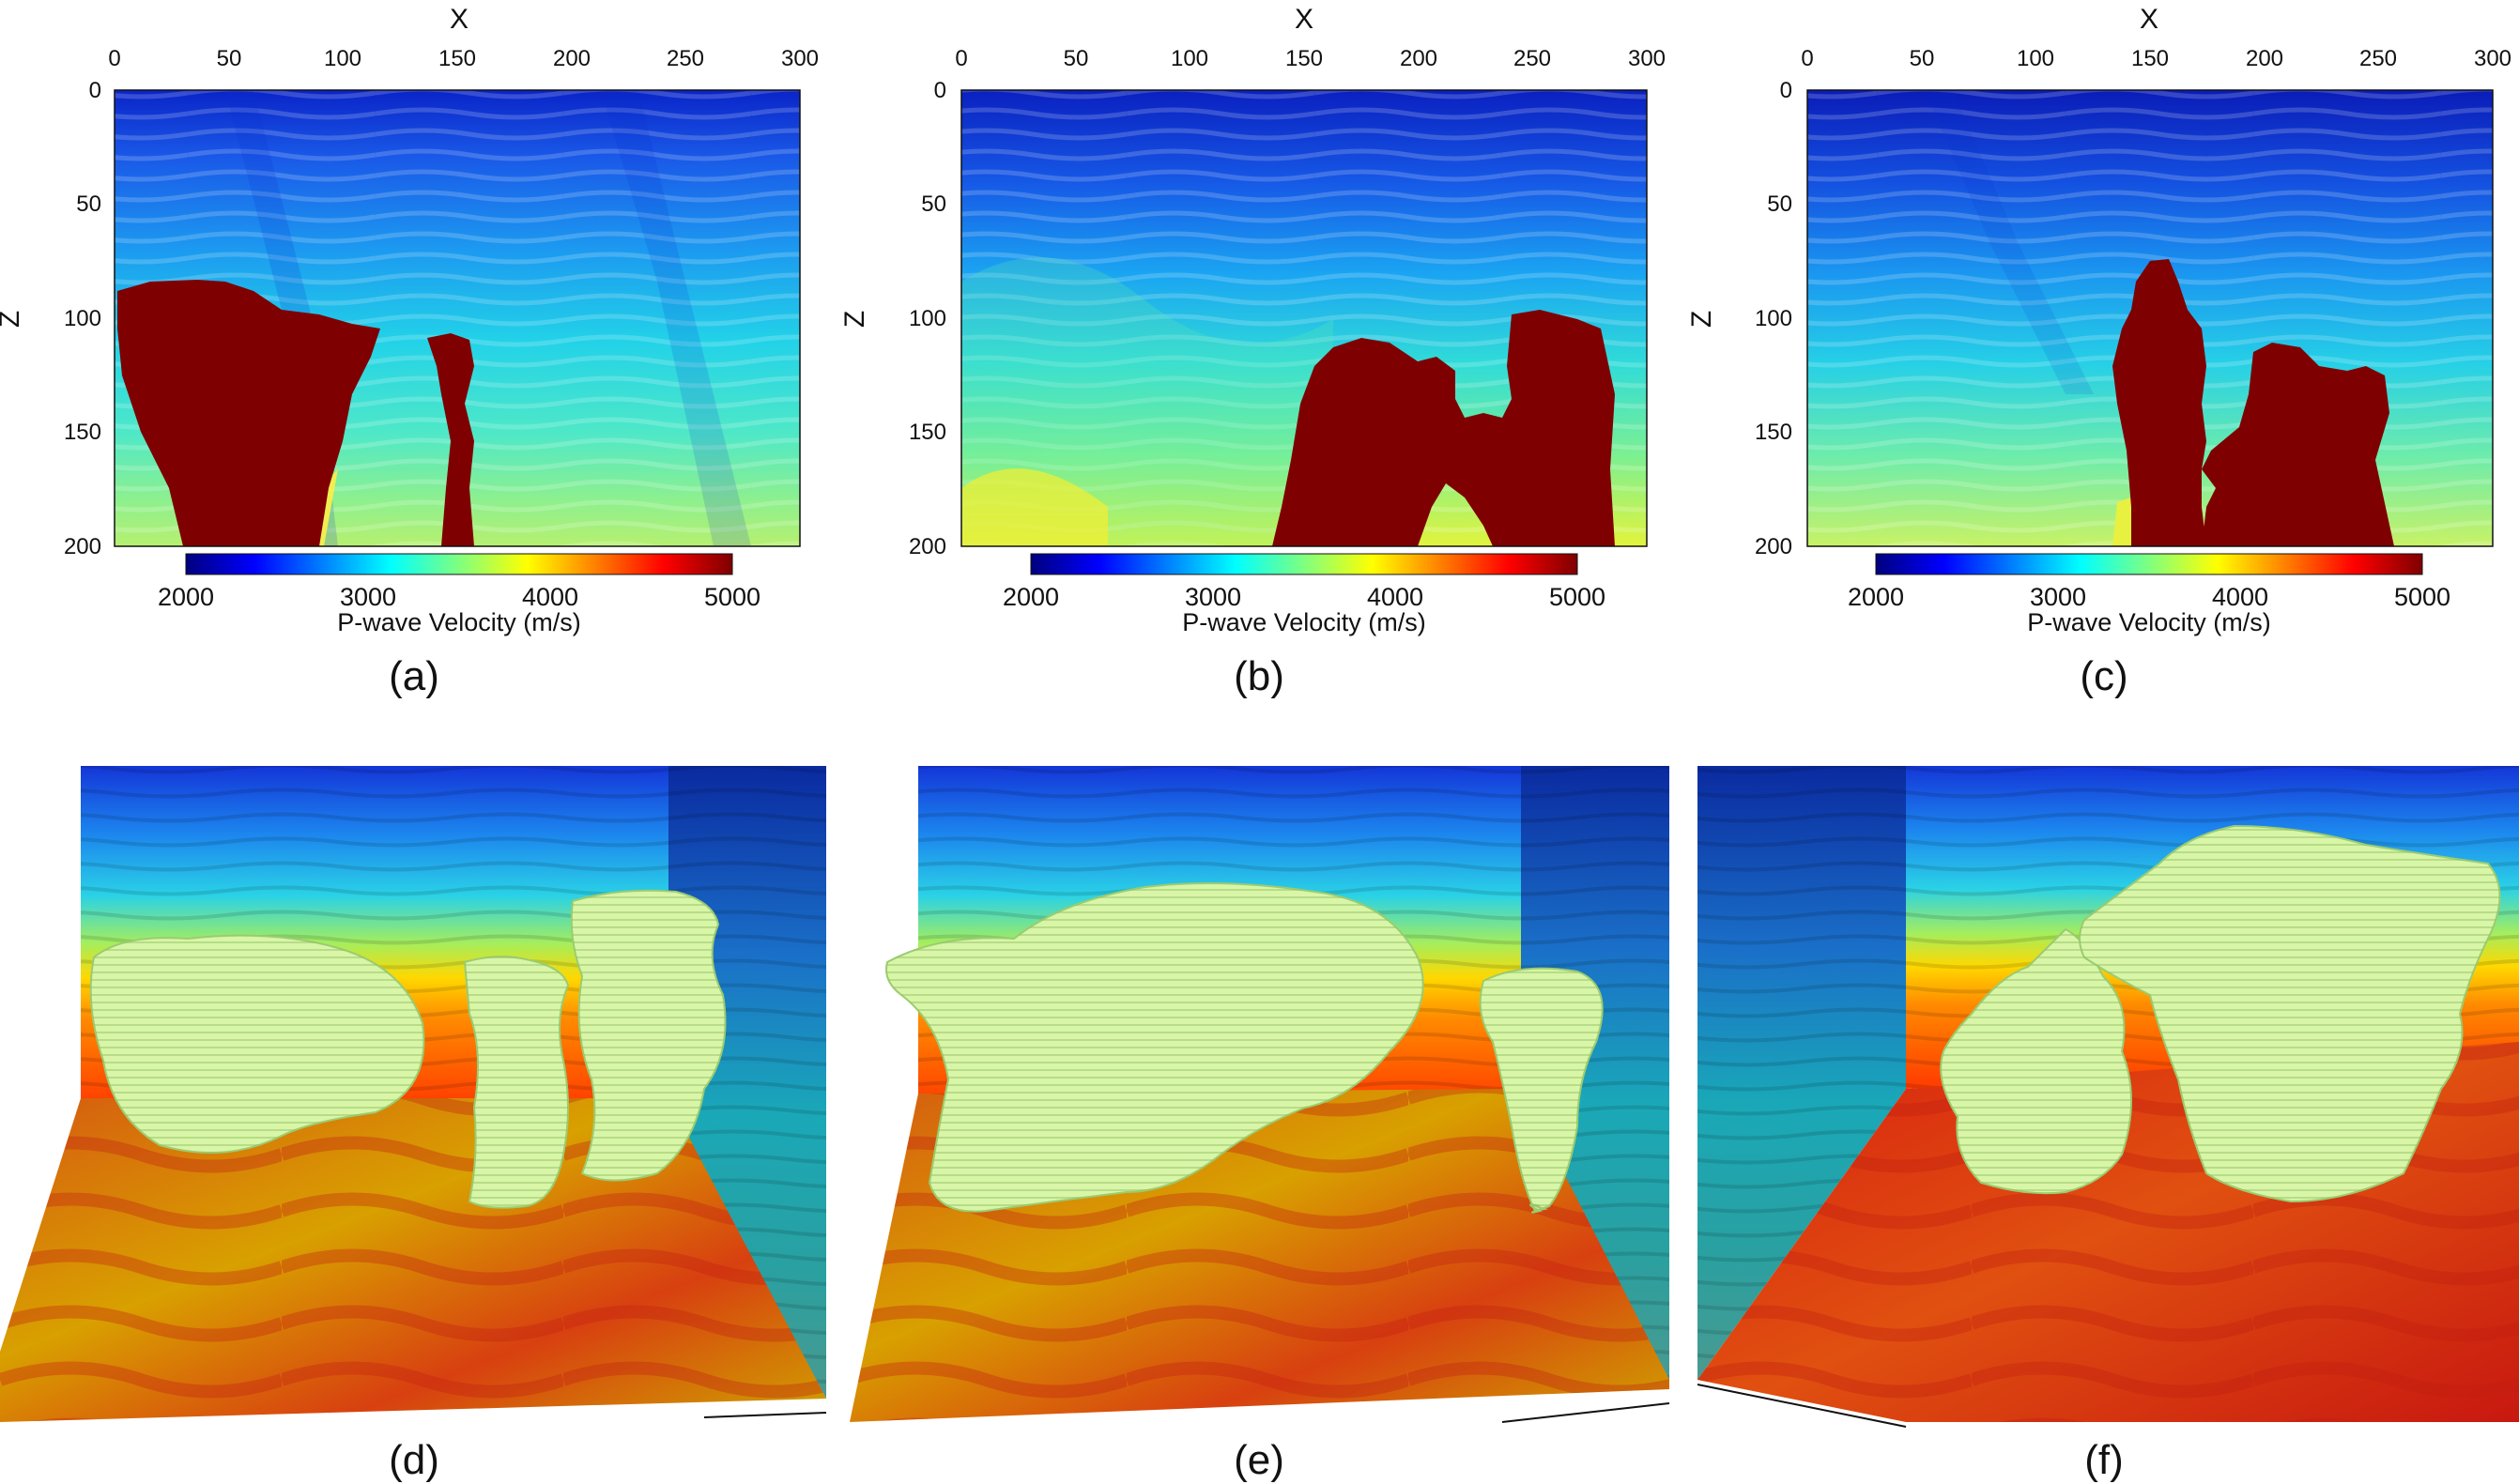 This screenshot has width=2519, height=1484. Describe the element at coordinates (1259, 1460) in the screenshot. I see `panel-caption: (e)` at that location.